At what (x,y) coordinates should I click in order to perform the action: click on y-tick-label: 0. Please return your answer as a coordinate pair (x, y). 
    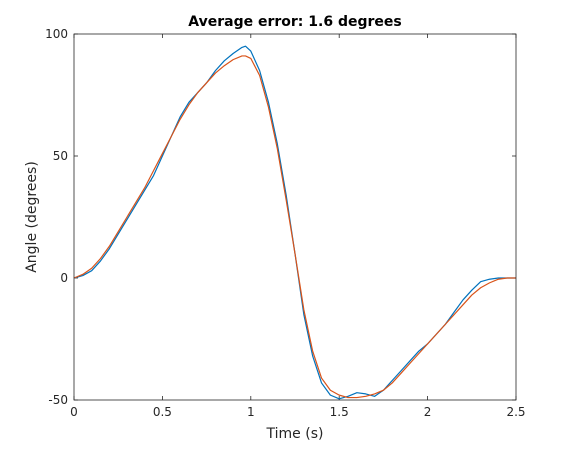
    Looking at the image, I should click on (64, 278).